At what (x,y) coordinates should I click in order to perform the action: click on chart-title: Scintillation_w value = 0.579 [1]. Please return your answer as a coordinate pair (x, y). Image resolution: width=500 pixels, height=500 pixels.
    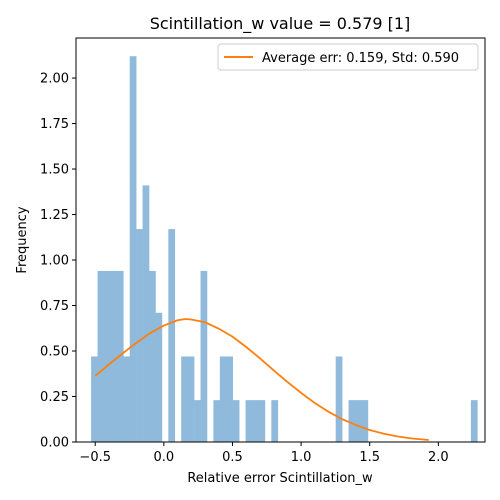
    Looking at the image, I should click on (280, 24).